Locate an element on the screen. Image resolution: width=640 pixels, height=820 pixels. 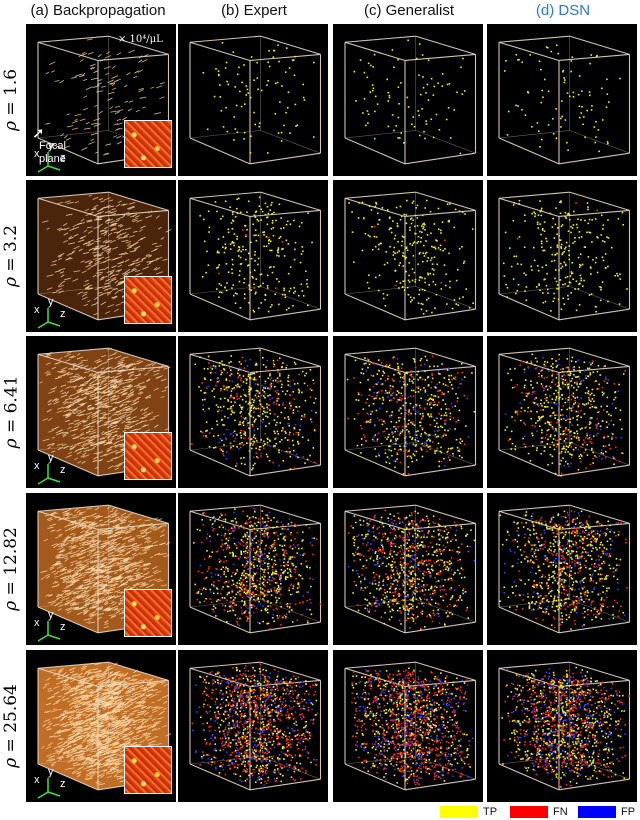
row-label-3: ρ = 6.41 is located at coordinates (11, 412).